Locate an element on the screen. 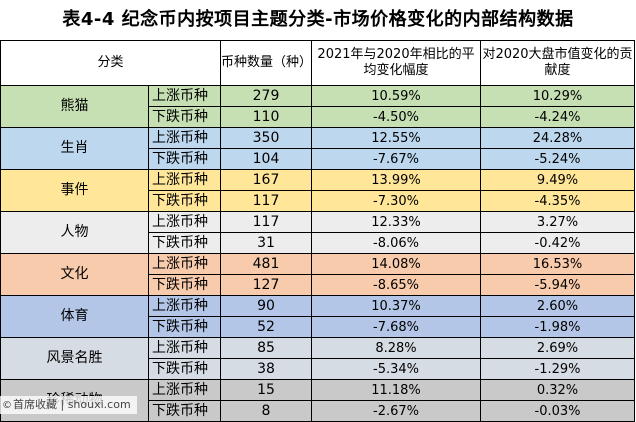 The height and width of the screenshot is (422, 636). contribution-cell: -4.35% is located at coordinates (558, 201).